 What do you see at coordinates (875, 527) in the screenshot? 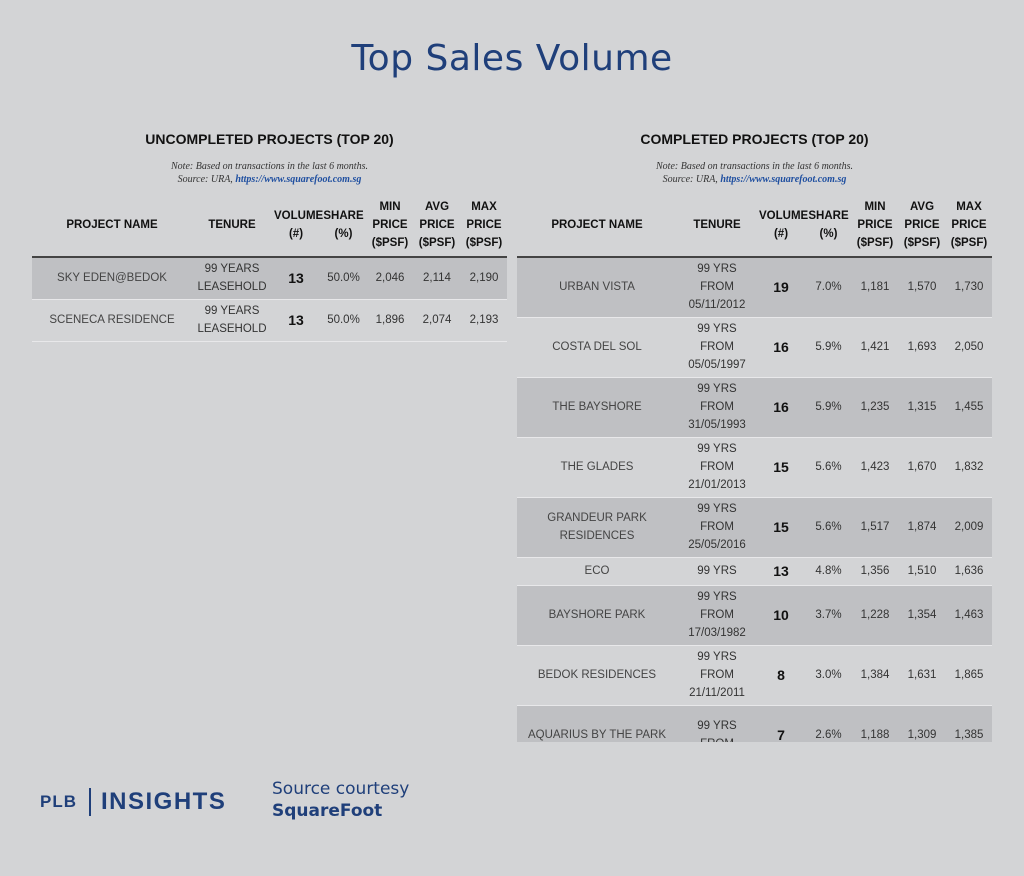
I see `cell-min: 1,517` at bounding box center [875, 527].